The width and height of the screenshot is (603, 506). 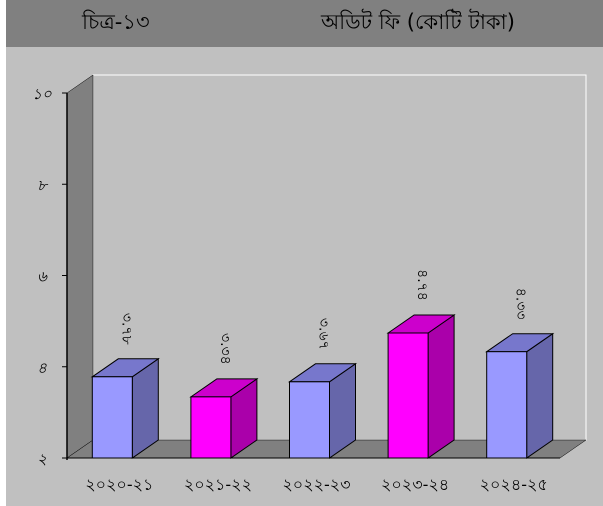 What do you see at coordinates (119, 484) in the screenshot?
I see `x-tick-label: ২০২০-২১` at bounding box center [119, 484].